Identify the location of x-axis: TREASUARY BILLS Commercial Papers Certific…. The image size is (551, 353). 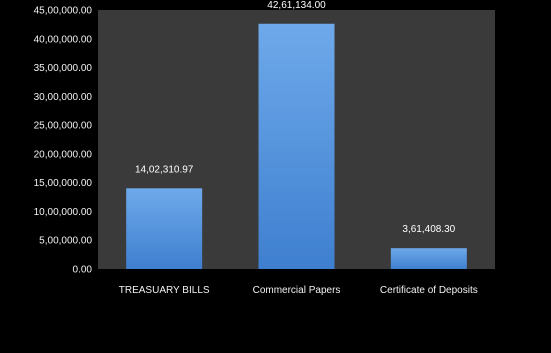
(298, 290).